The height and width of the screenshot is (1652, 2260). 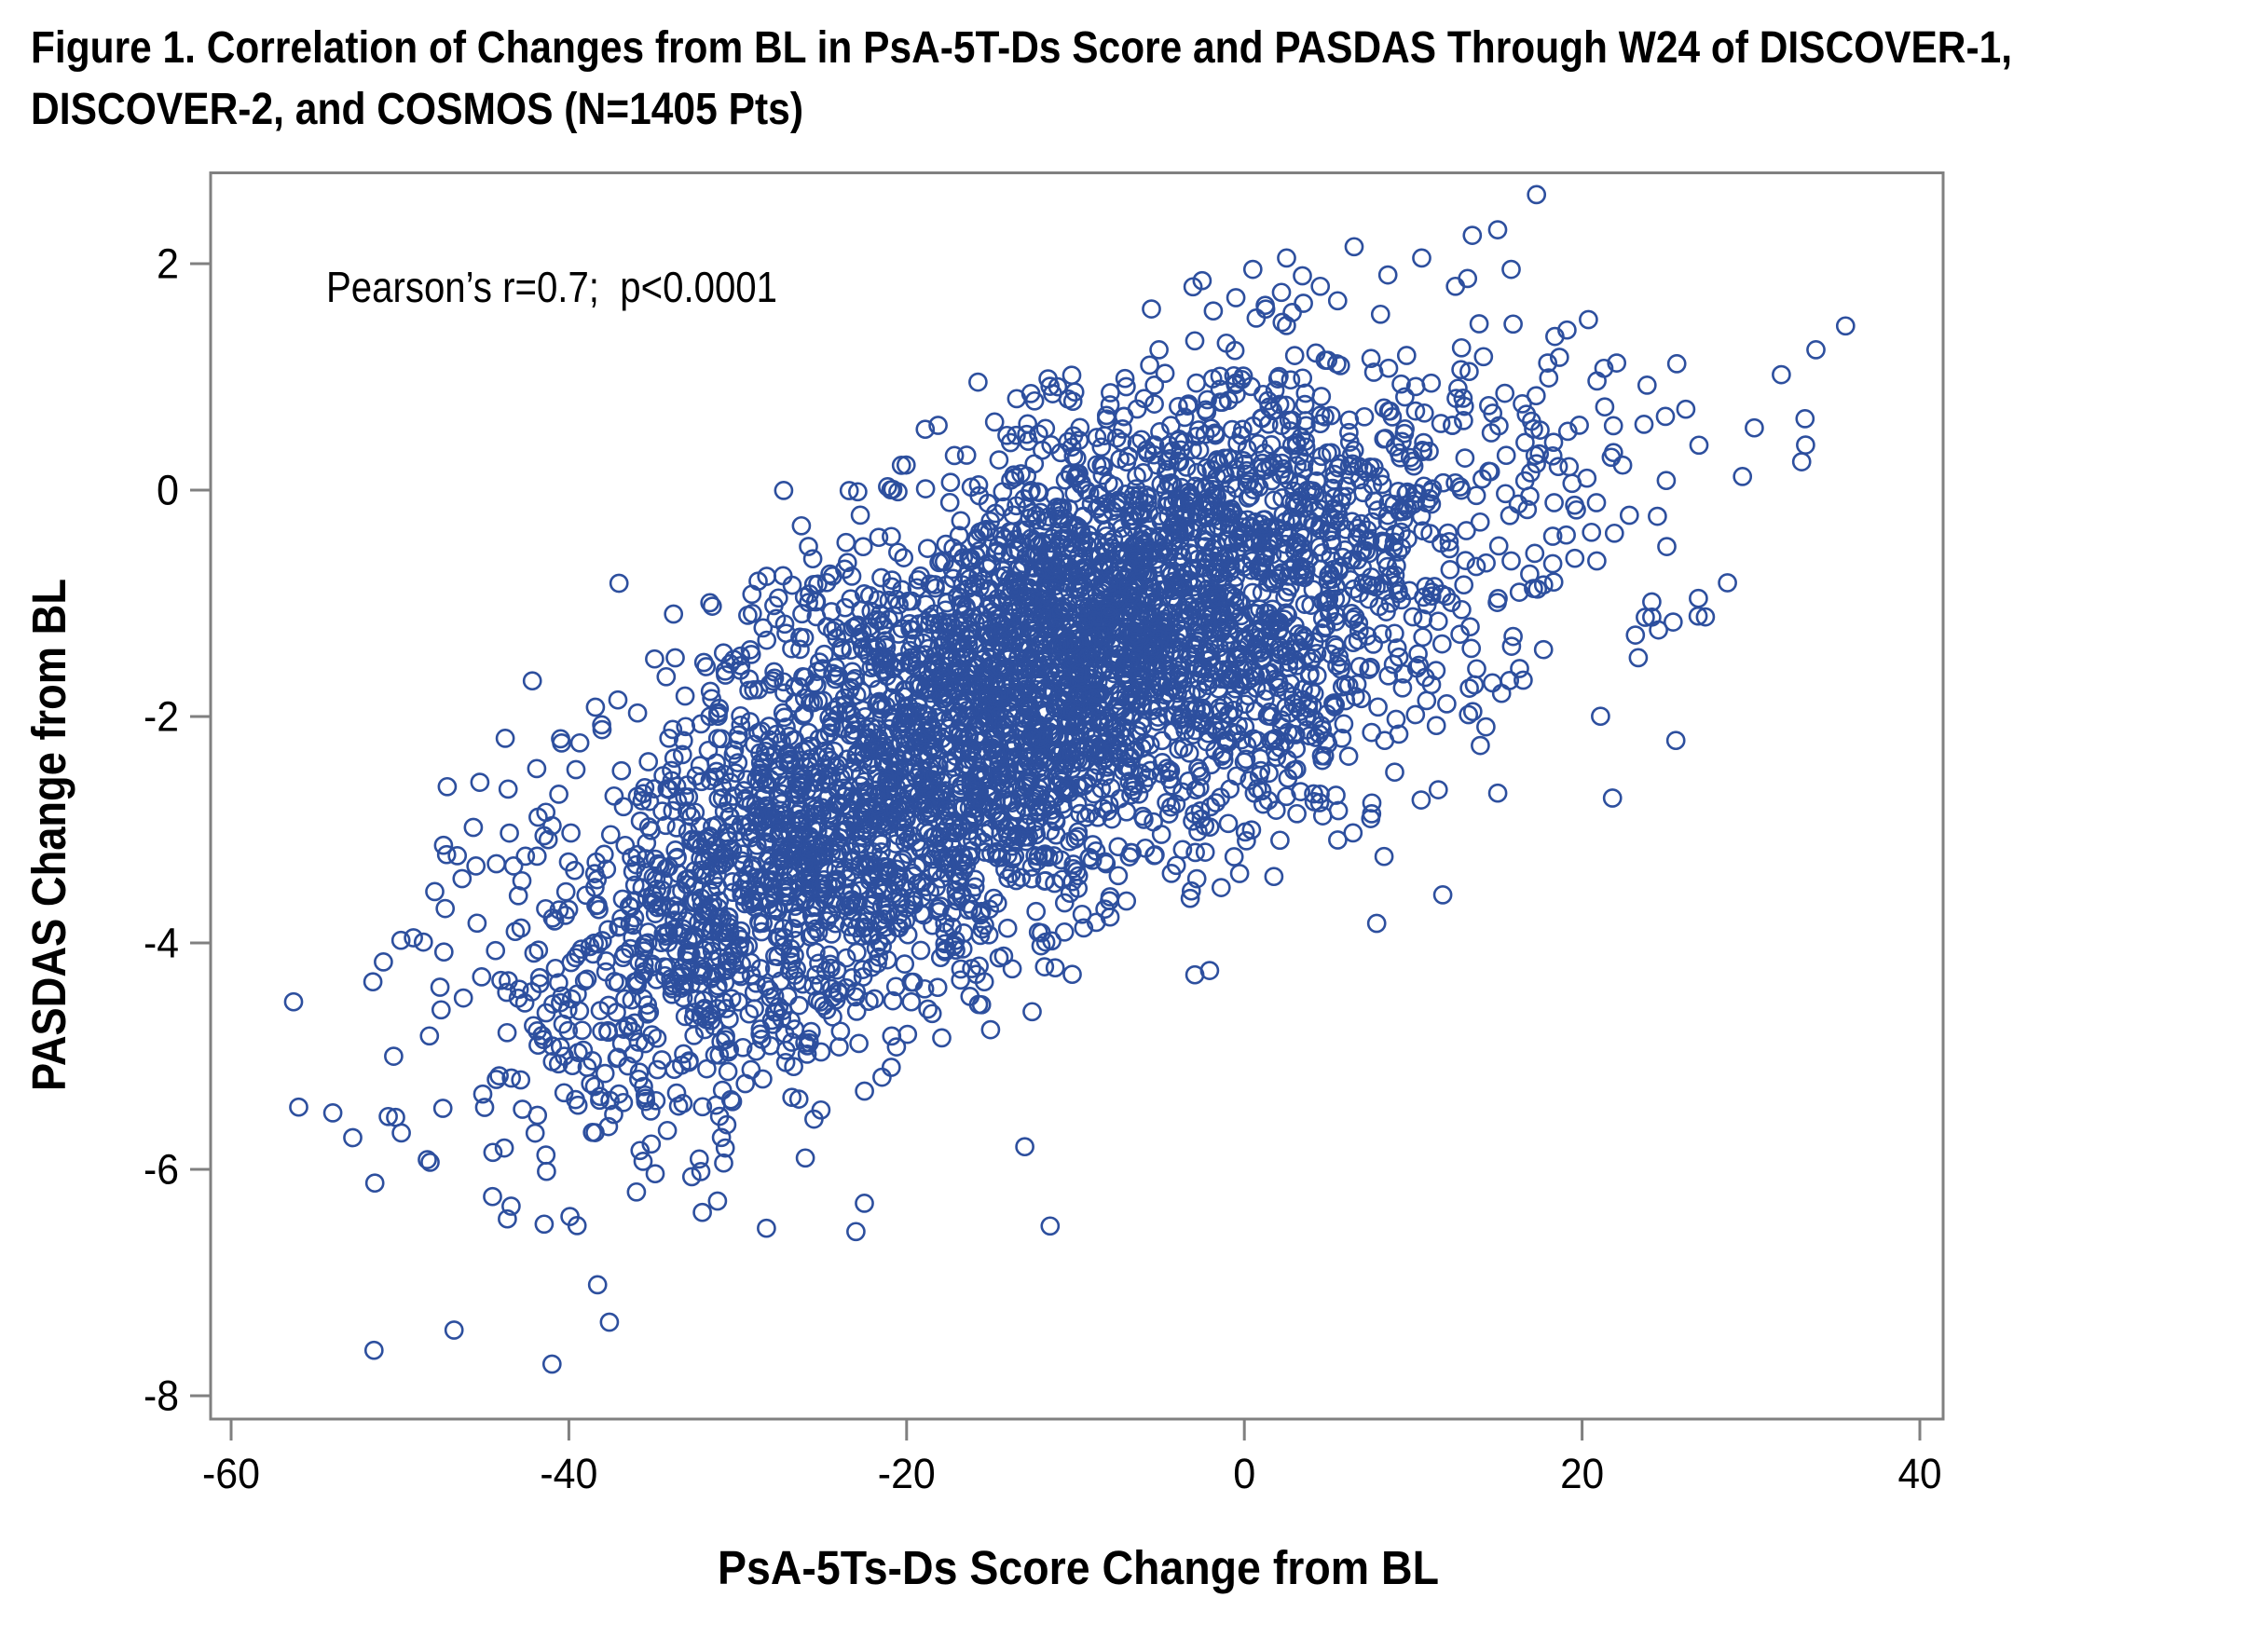 What do you see at coordinates (907, 1473) in the screenshot?
I see `svg-text: -20` at bounding box center [907, 1473].